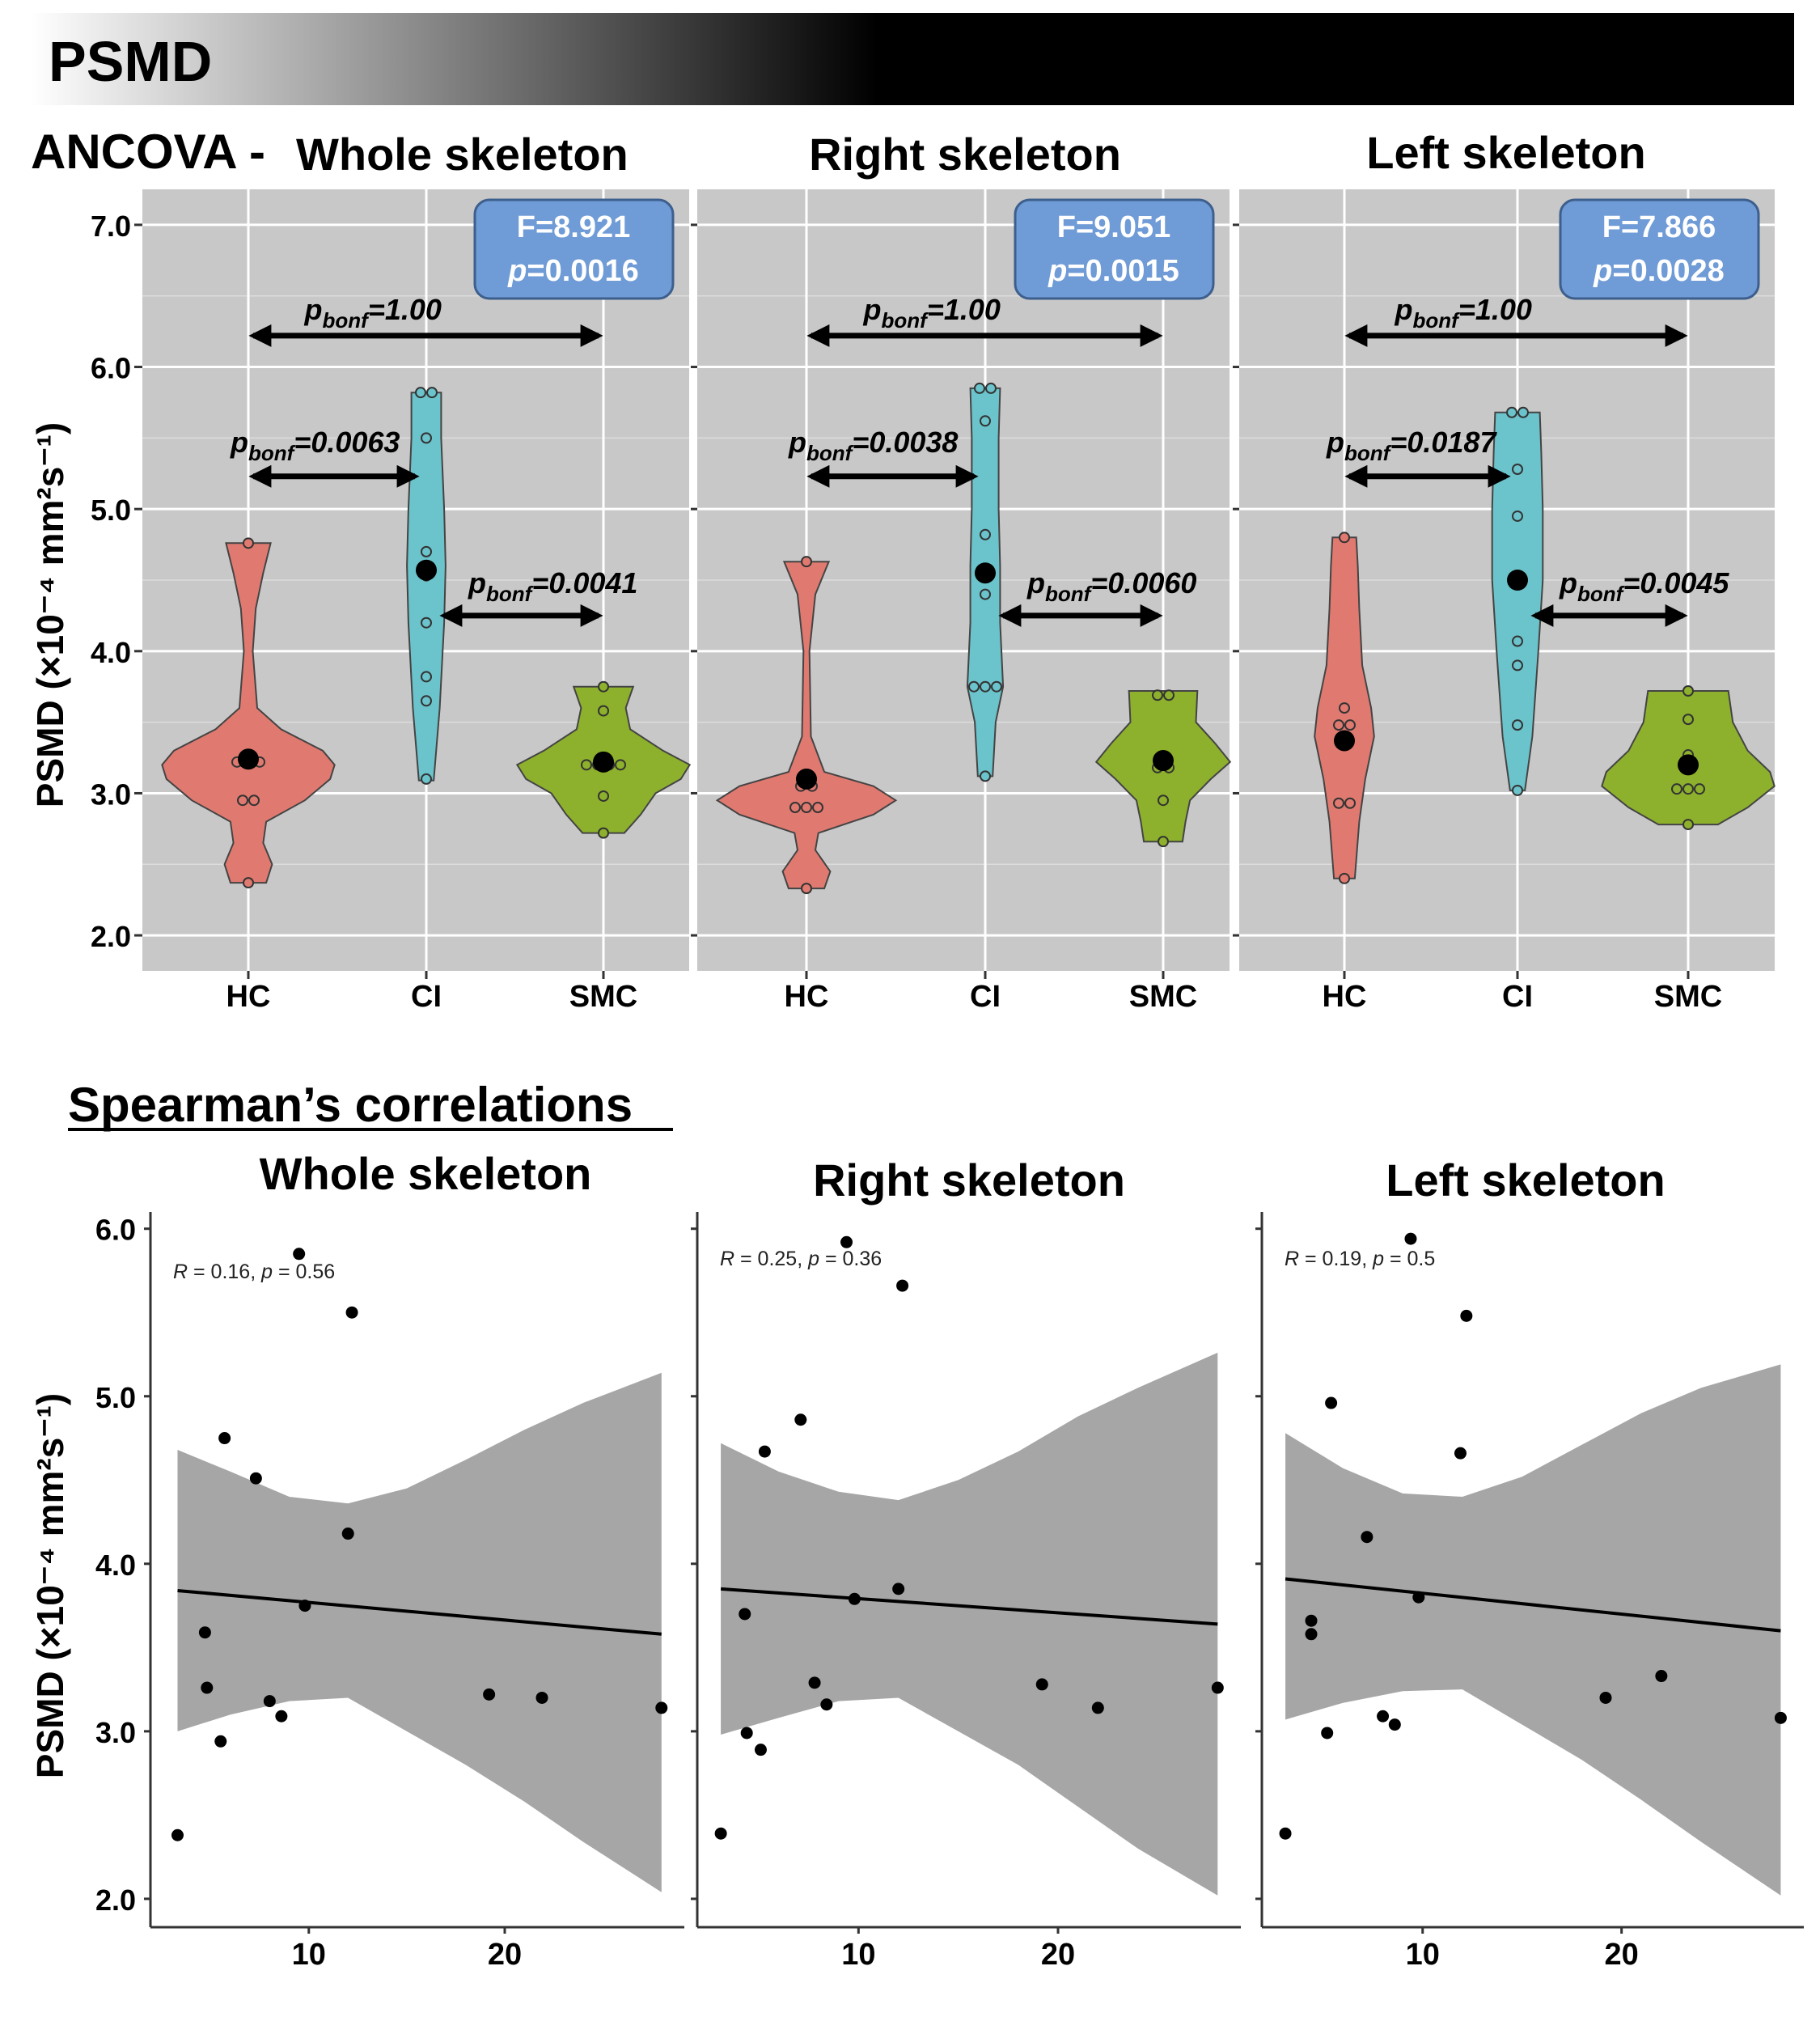 This screenshot has height=2017, width=1820. I want to click on p-value-text: =0.0045, so click(1676, 583).